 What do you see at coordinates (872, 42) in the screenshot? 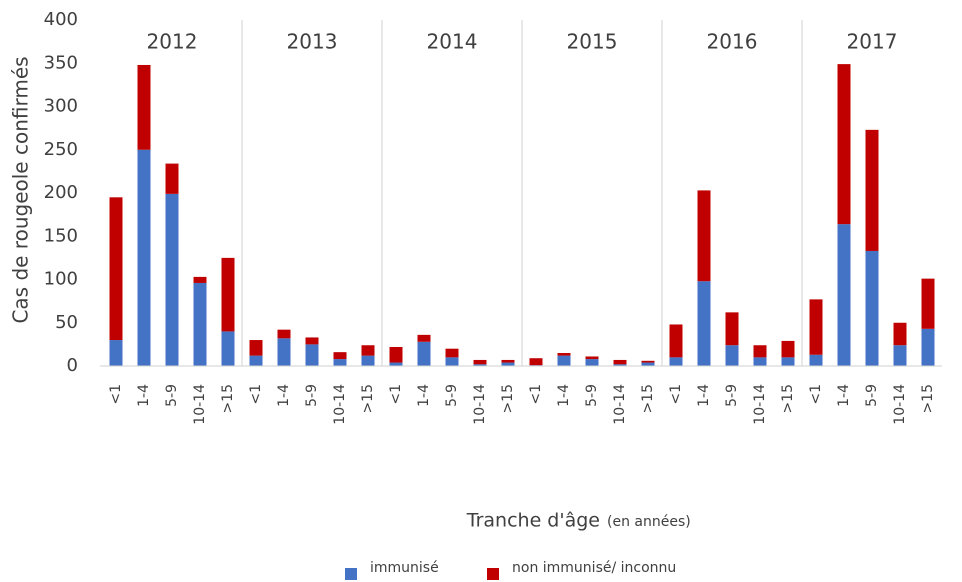
I see `group-label: 2017` at bounding box center [872, 42].